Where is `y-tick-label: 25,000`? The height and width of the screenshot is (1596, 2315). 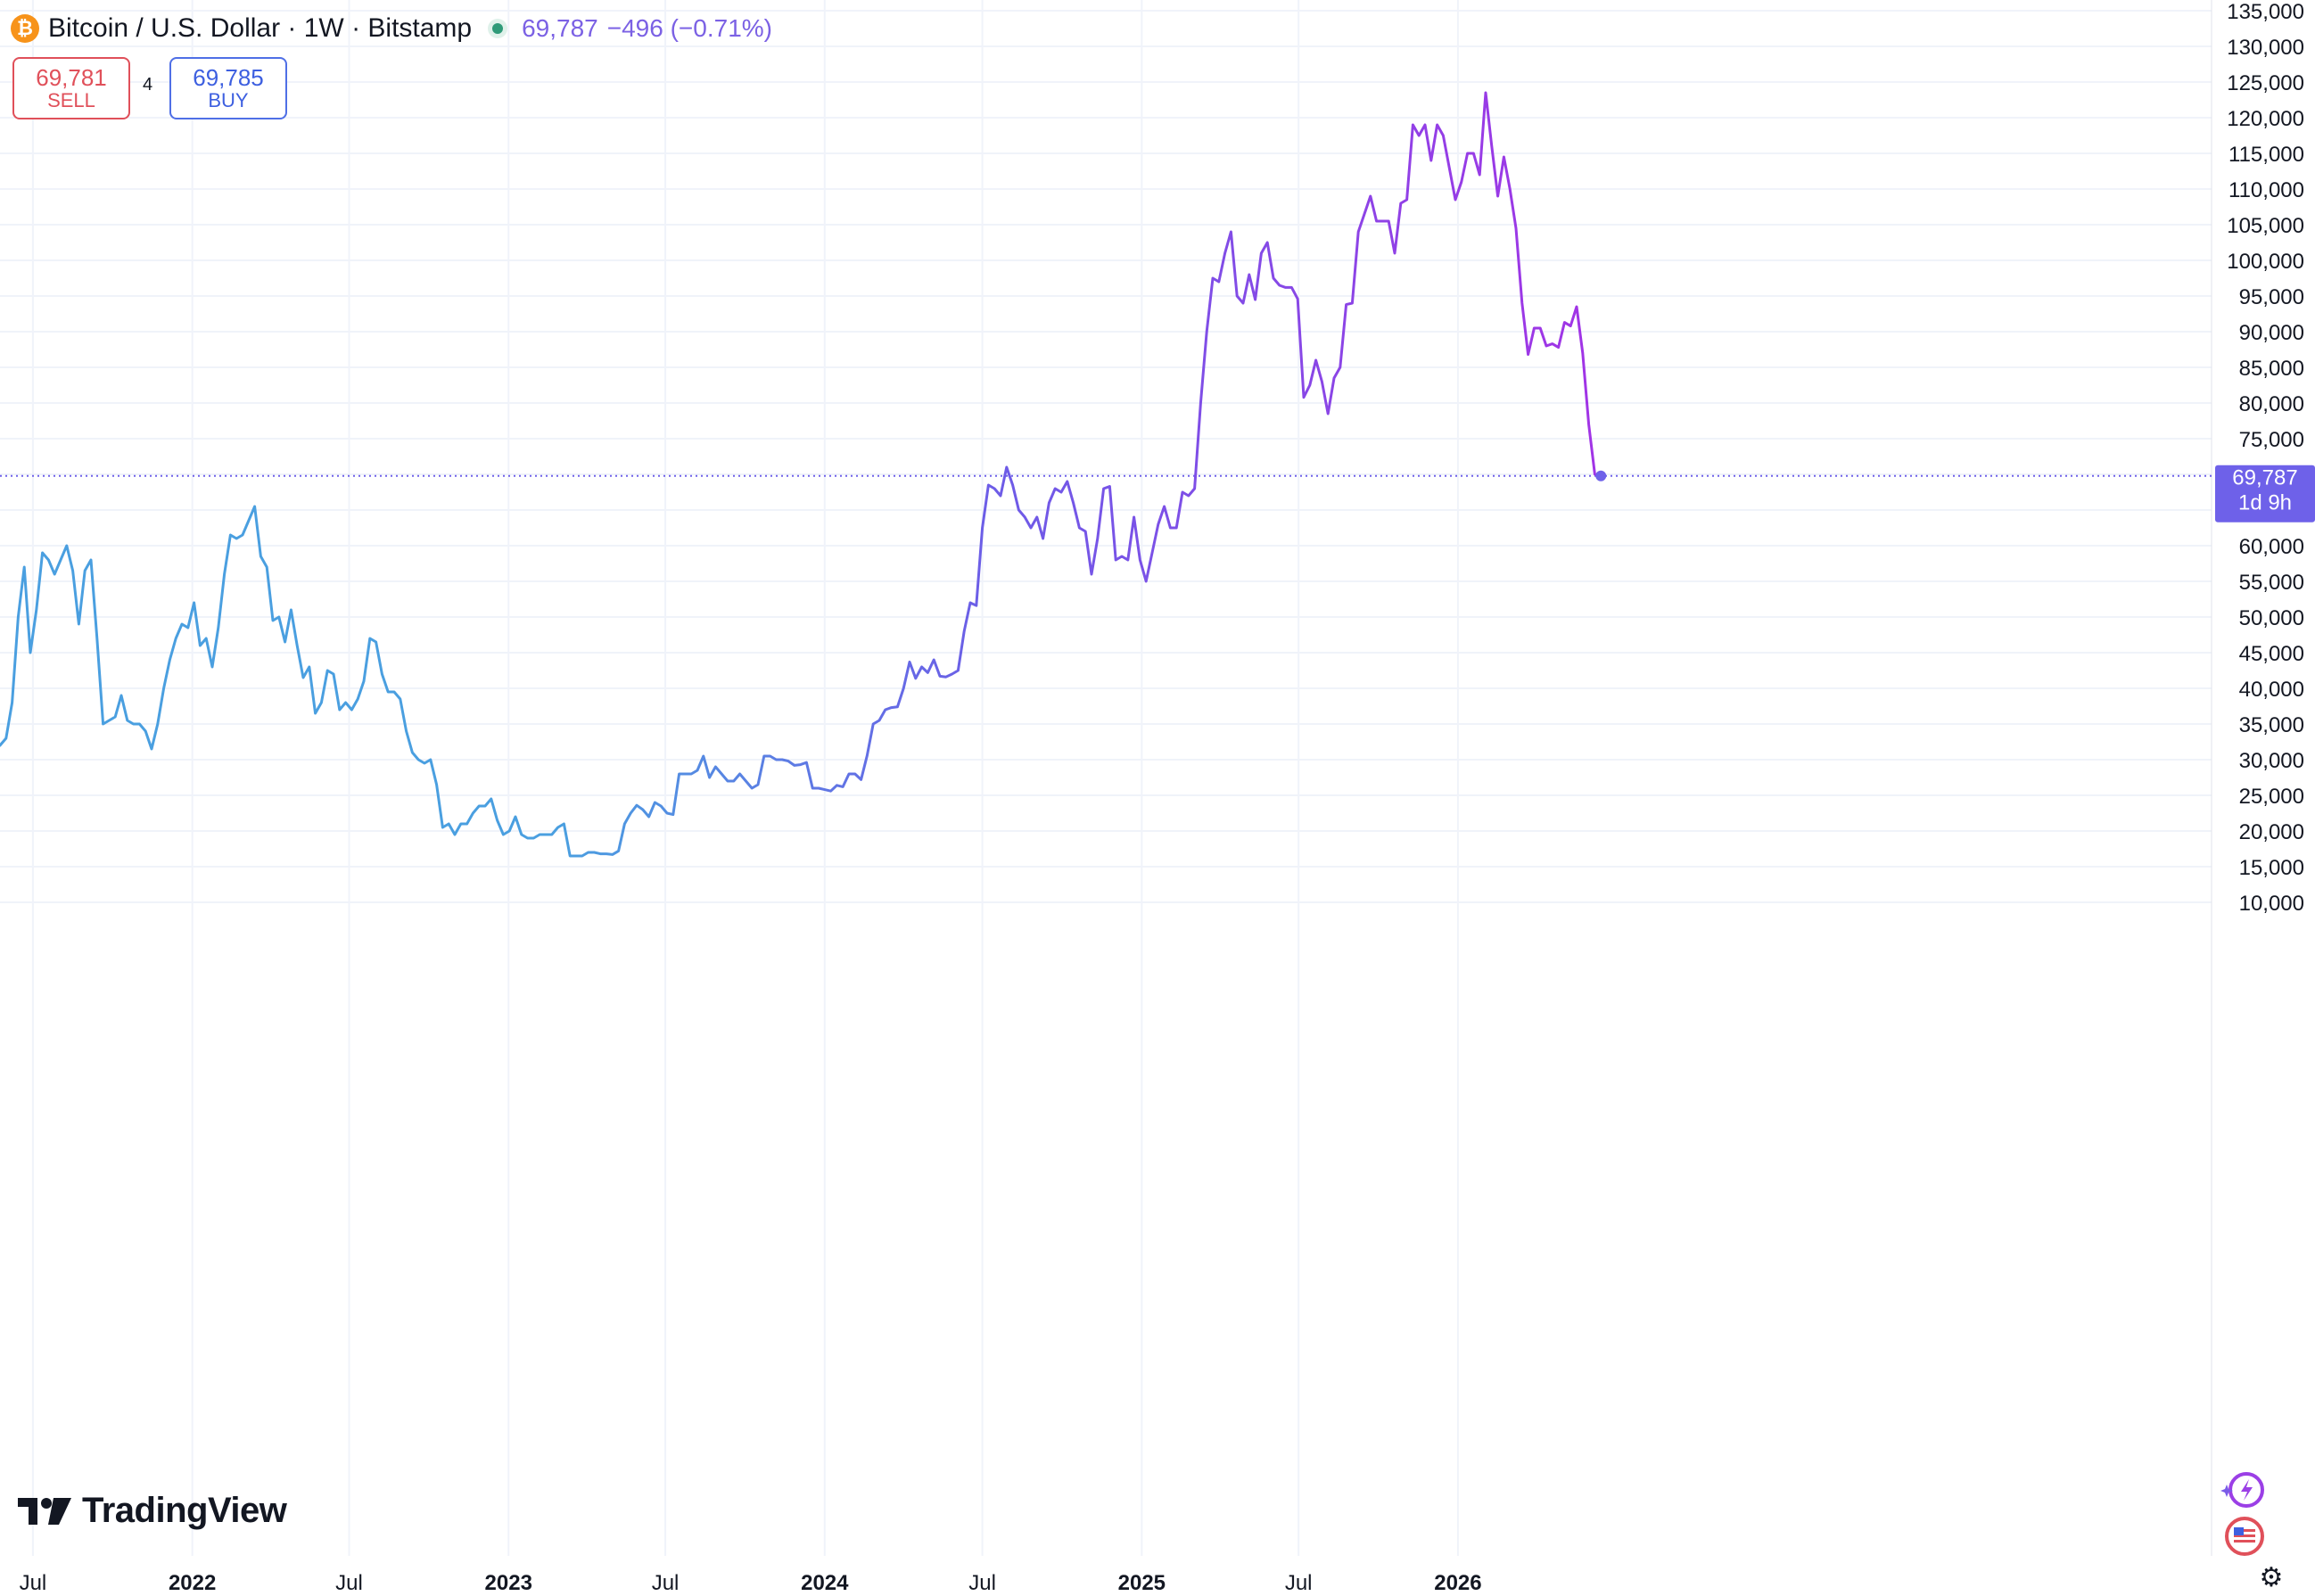
y-tick-label: 25,000 is located at coordinates (2271, 797).